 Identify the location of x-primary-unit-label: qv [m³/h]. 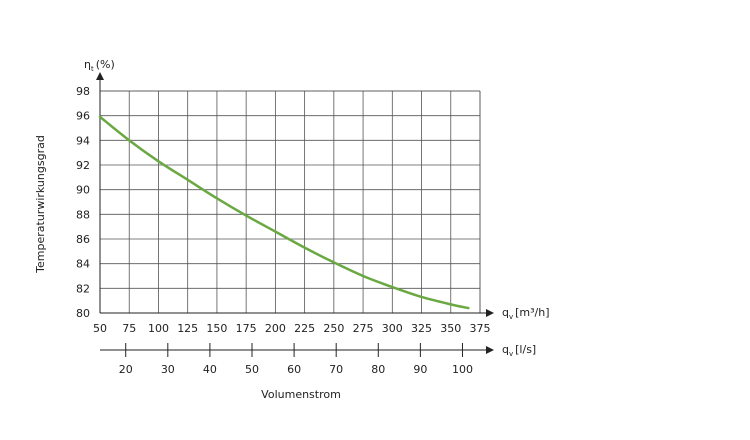
(526, 313).